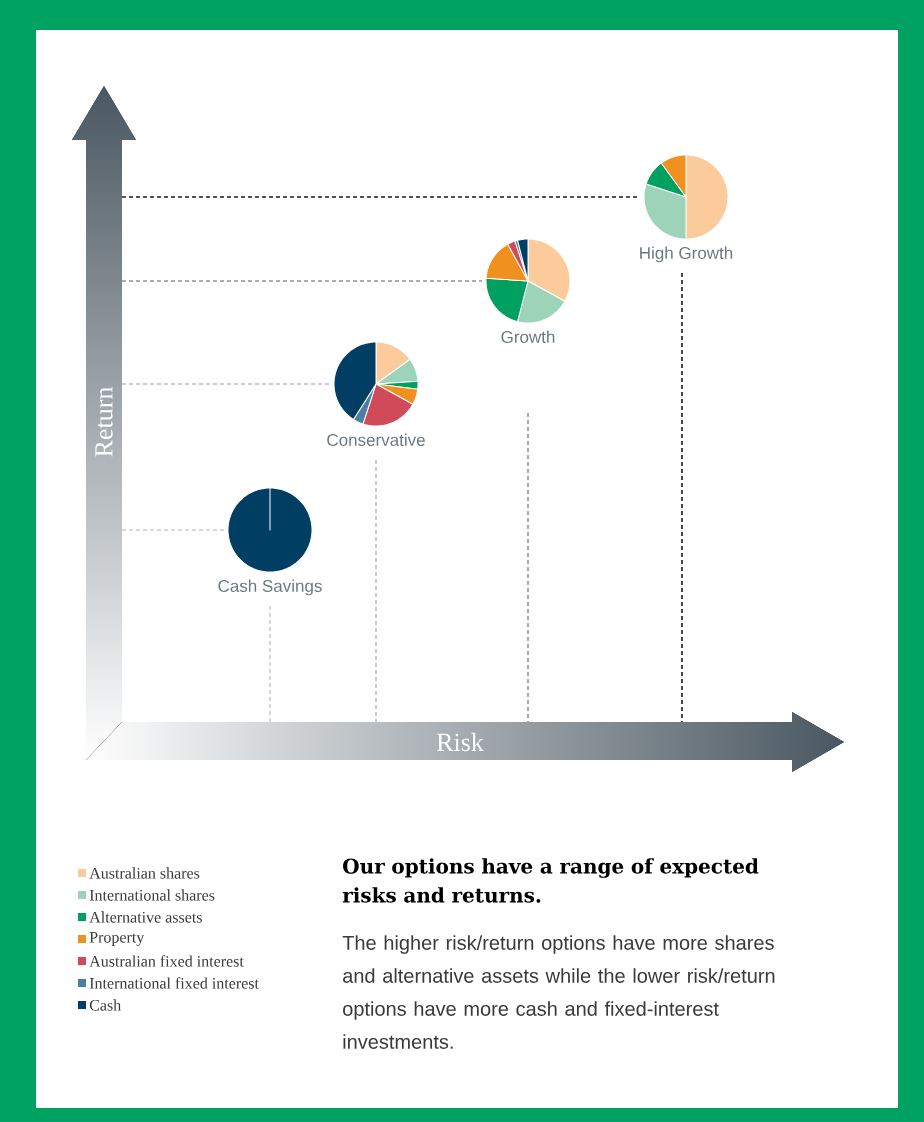  What do you see at coordinates (550, 880) in the screenshot?
I see `text: Our options have a range of expected risks and returns.` at bounding box center [550, 880].